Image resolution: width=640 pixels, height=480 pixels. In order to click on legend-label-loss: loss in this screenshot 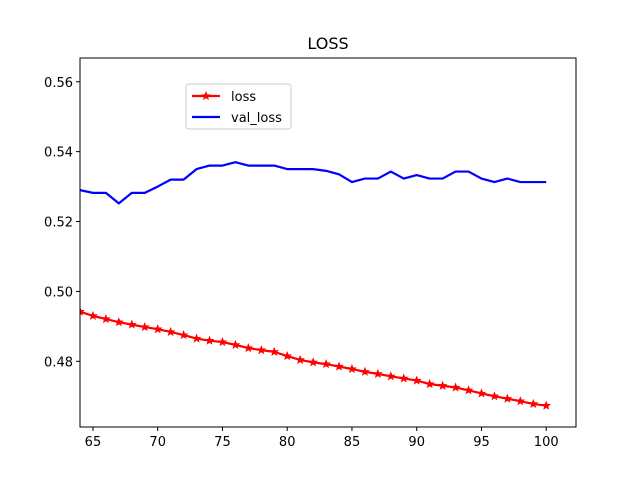, I will do `click(243, 97)`.